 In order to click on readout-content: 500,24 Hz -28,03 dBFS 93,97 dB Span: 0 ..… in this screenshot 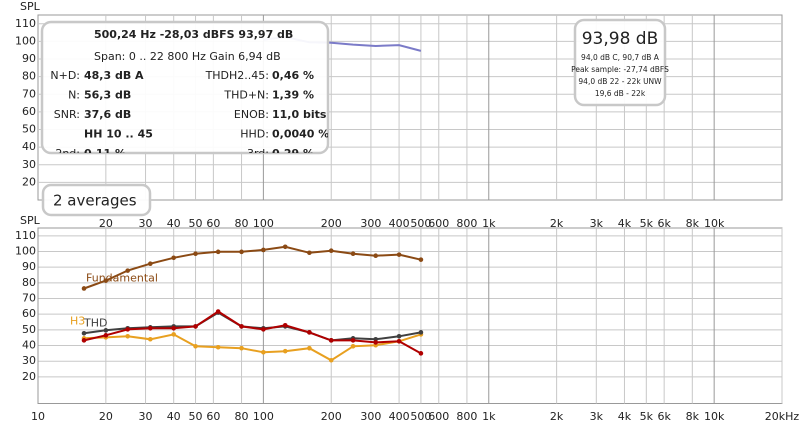, I will do `click(189, 94)`.